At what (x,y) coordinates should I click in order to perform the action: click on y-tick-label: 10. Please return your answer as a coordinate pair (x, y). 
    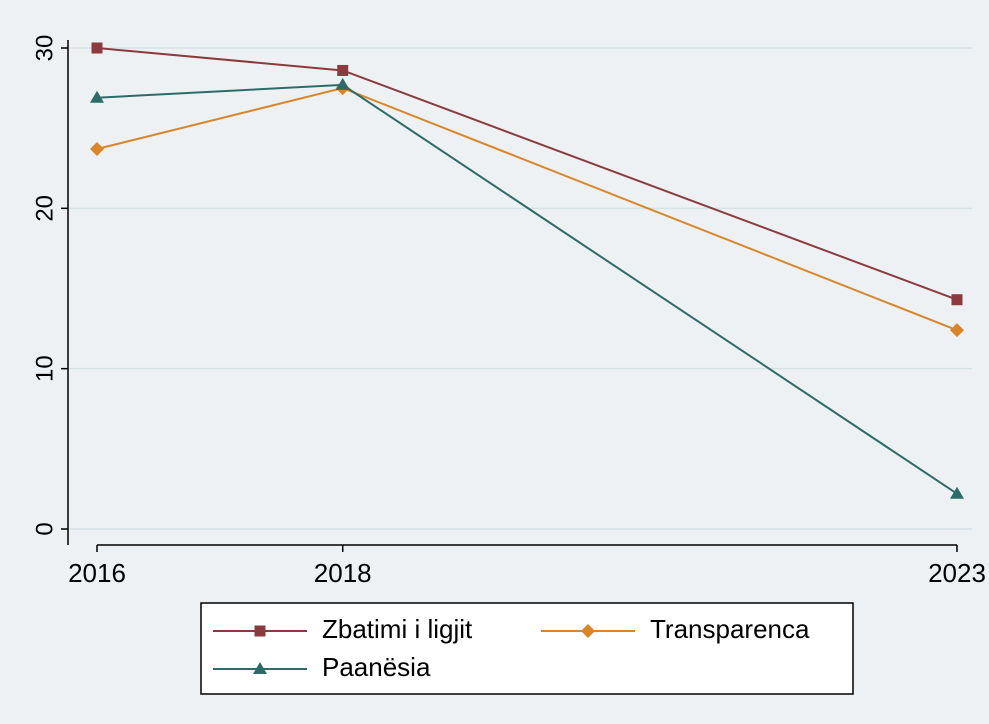
    Looking at the image, I should click on (44, 368).